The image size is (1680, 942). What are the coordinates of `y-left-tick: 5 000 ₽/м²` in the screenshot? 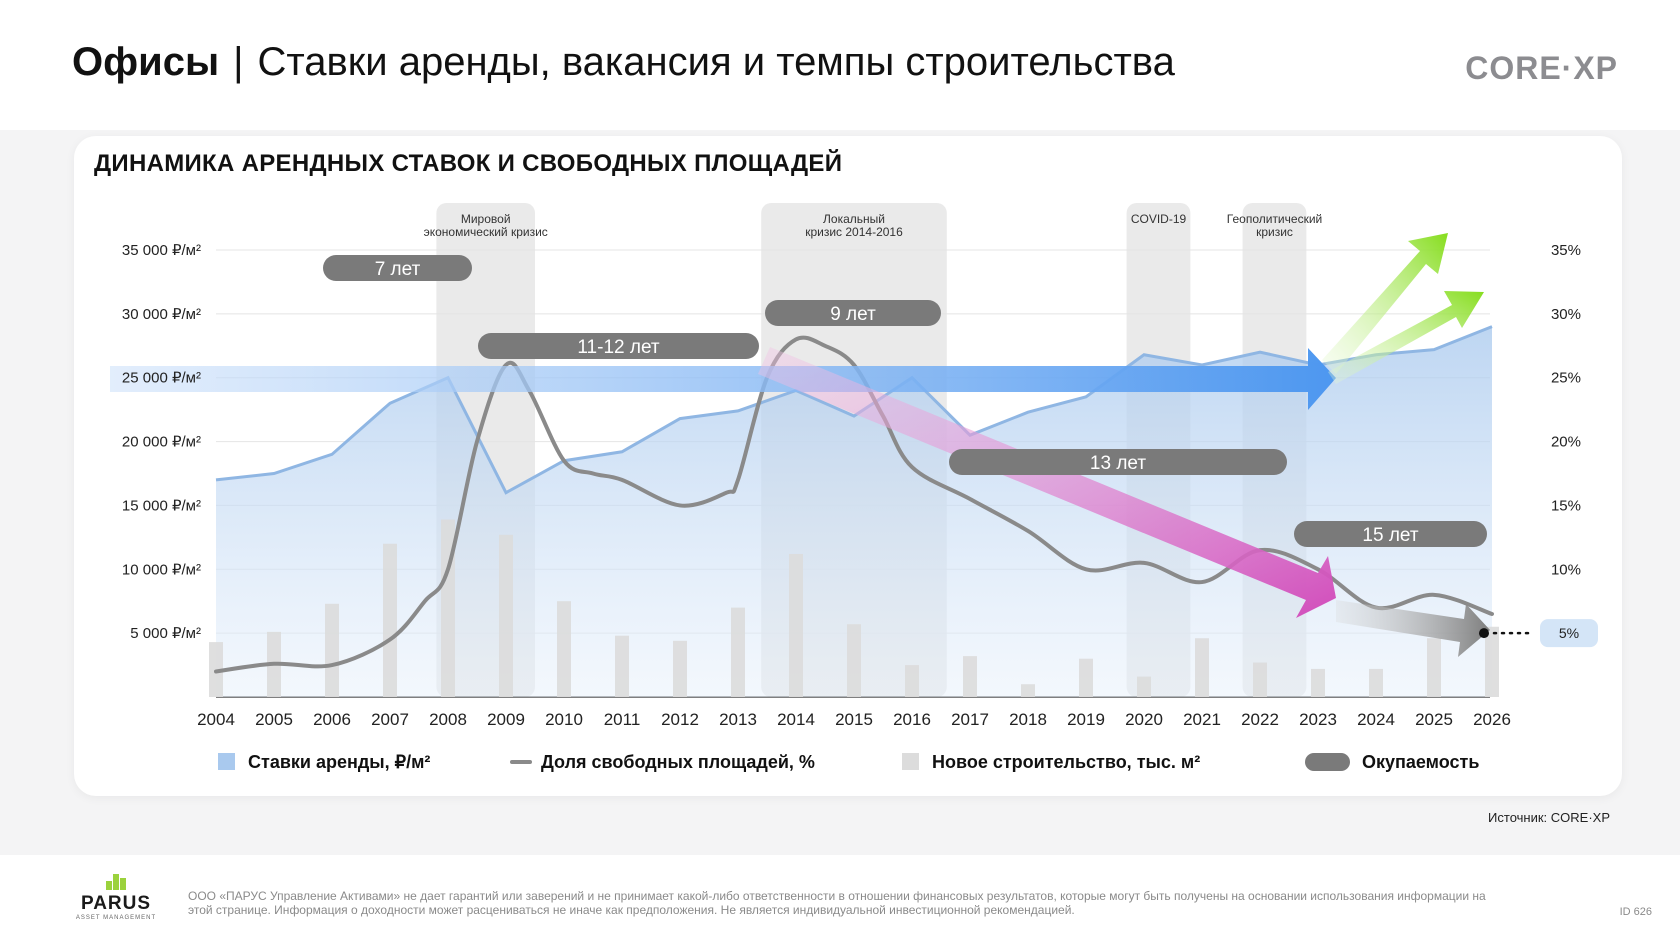 It's located at (165, 633).